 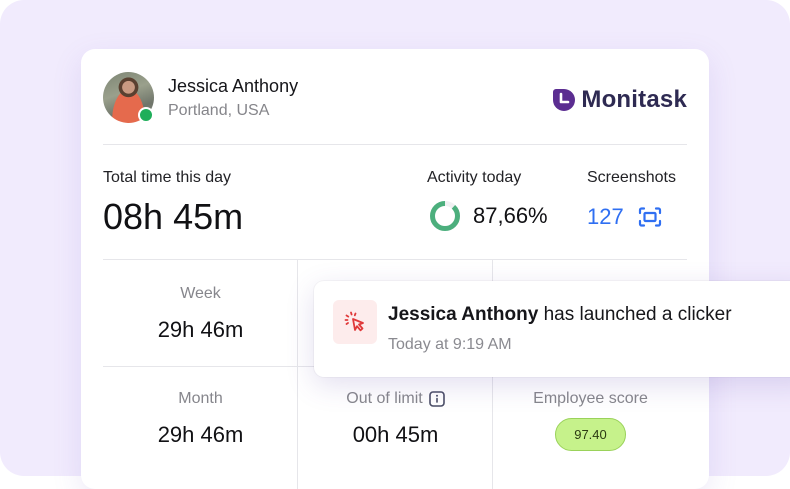 I want to click on stat-out-of-limit: Out of limit 00h 45m, so click(x=395, y=419).